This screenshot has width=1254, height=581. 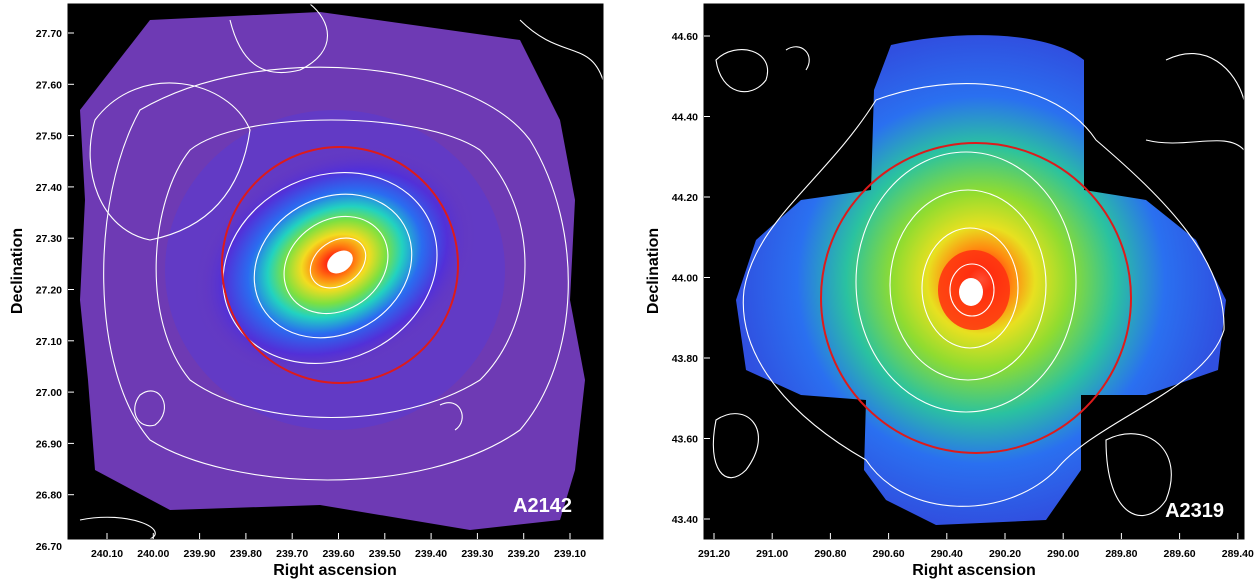 I want to click on x-tick-label: 240.00, so click(x=153, y=554).